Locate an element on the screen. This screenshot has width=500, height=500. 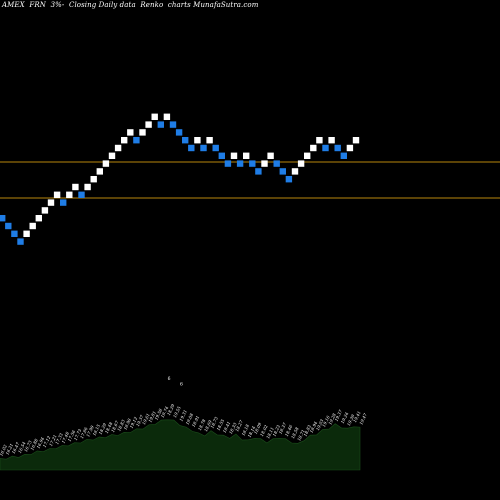
volume-label: 18.94 is located at coordinates (314, 426).